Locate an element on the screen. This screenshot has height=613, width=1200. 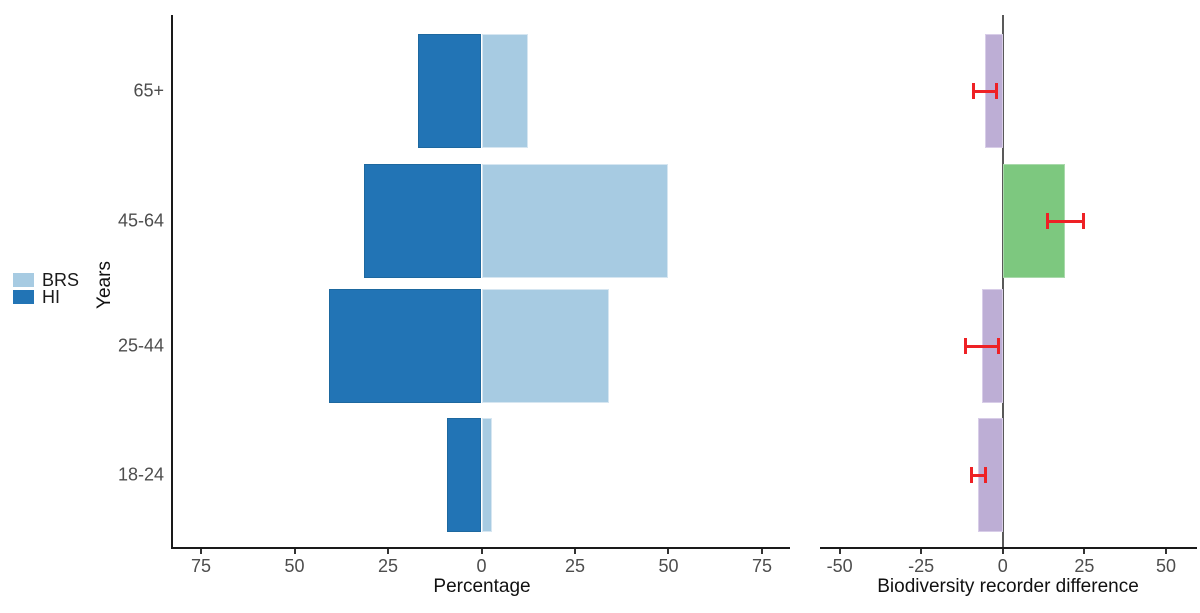
legend-label-hi: HI is located at coordinates (51, 297).